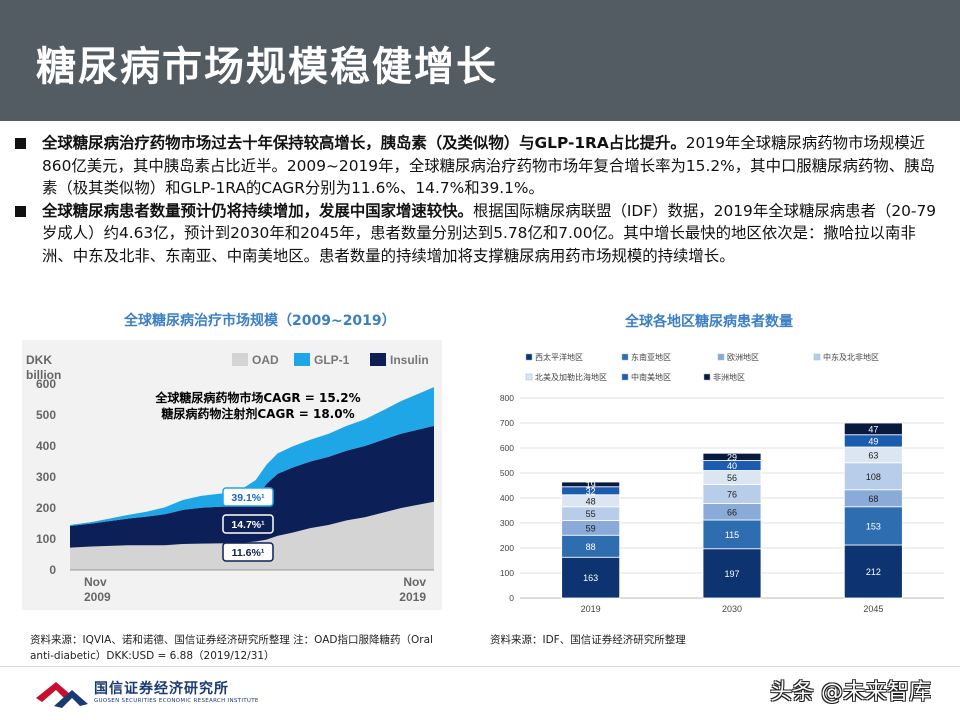  What do you see at coordinates (267, 67) in the screenshot?
I see `page-title: 糖尿病市场规模稳健增长` at bounding box center [267, 67].